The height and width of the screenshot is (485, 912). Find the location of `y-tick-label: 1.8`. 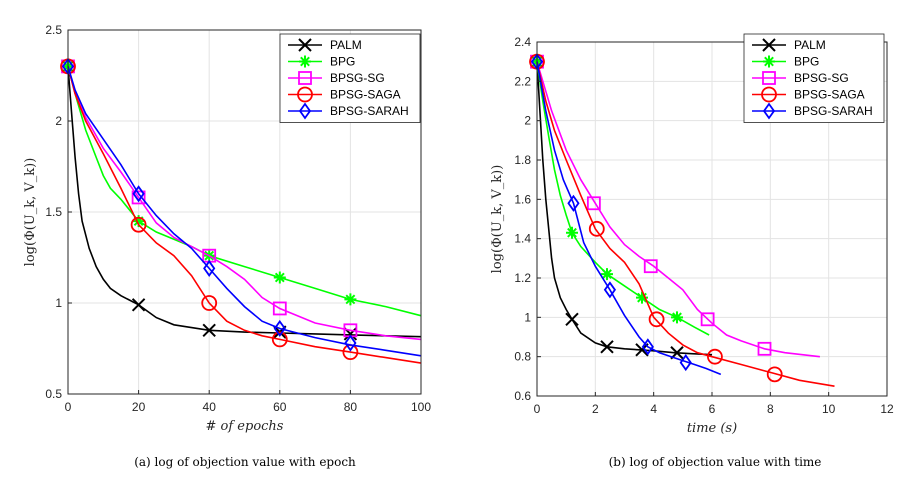

y-tick-label: 1.8 is located at coordinates (522, 160).